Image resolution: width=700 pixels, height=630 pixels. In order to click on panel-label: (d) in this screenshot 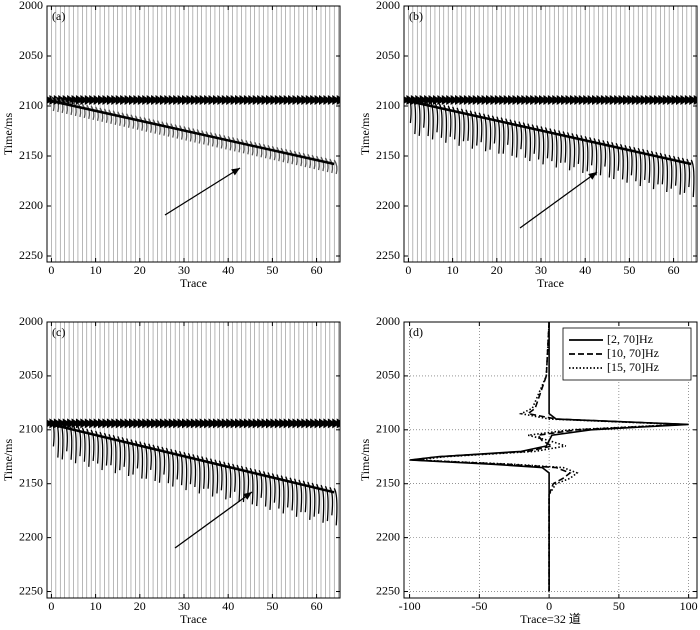, I will do `click(416, 332)`.